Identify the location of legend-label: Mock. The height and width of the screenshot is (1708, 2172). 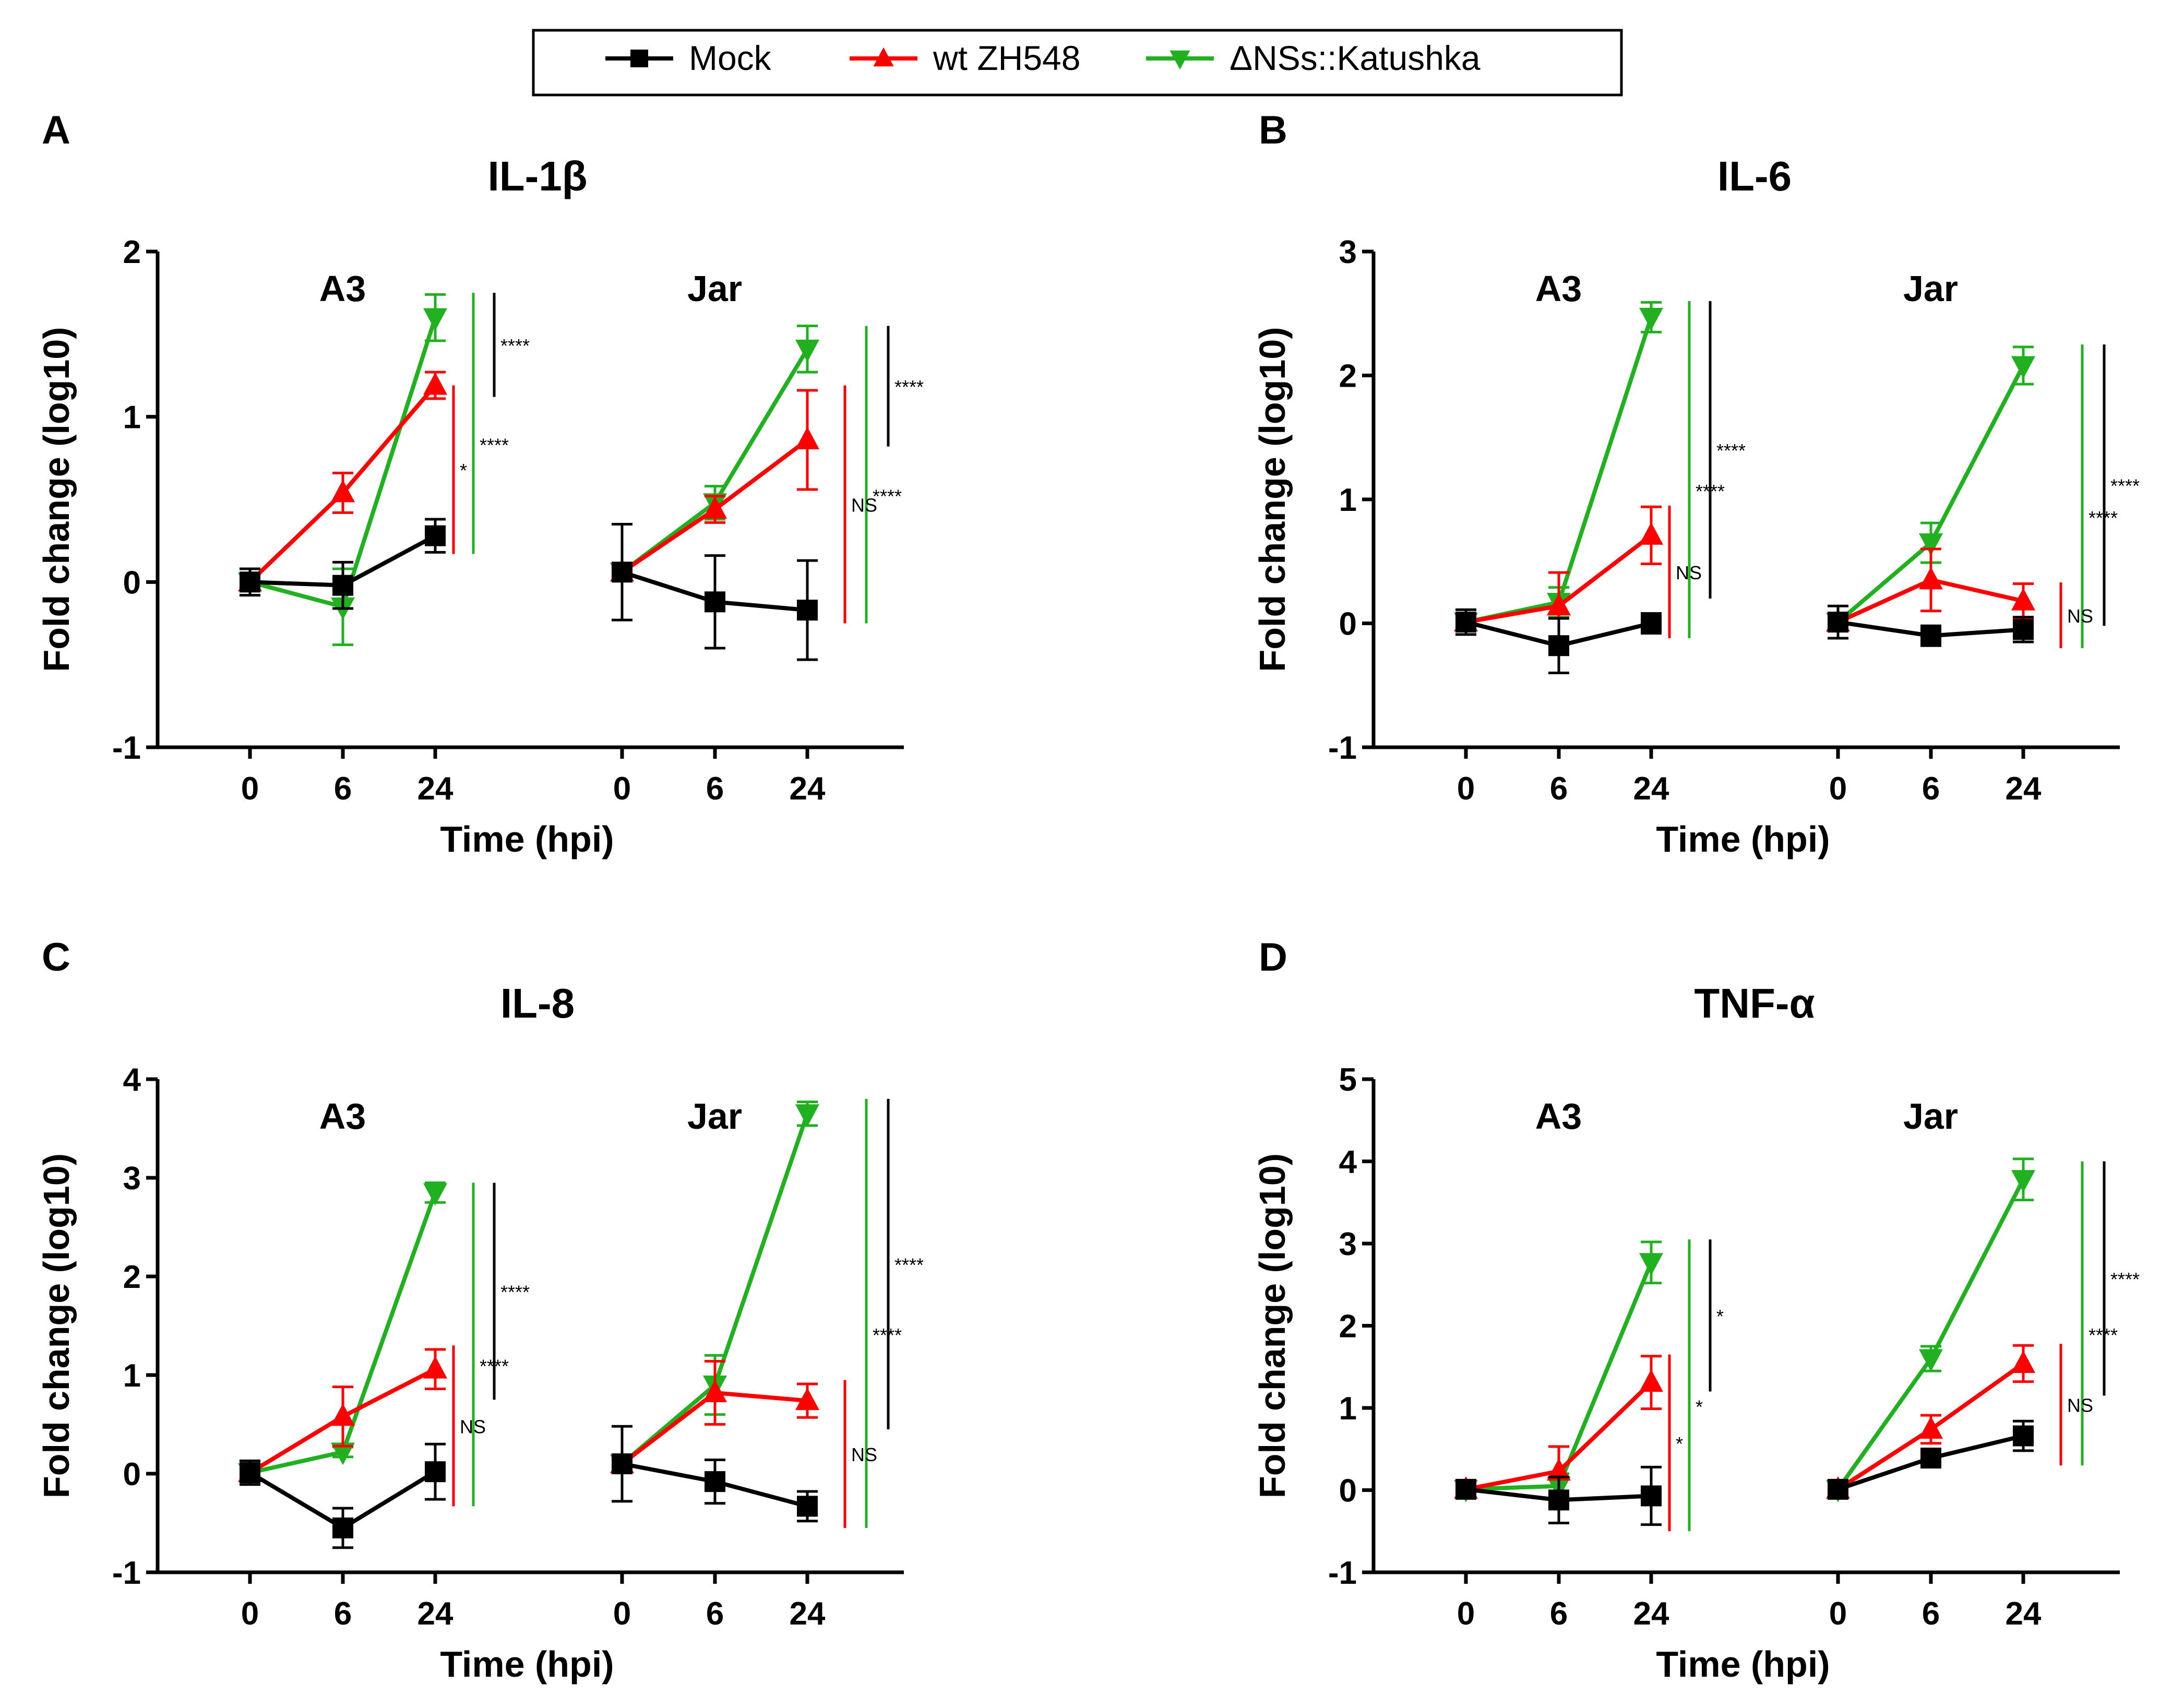
(731, 58).